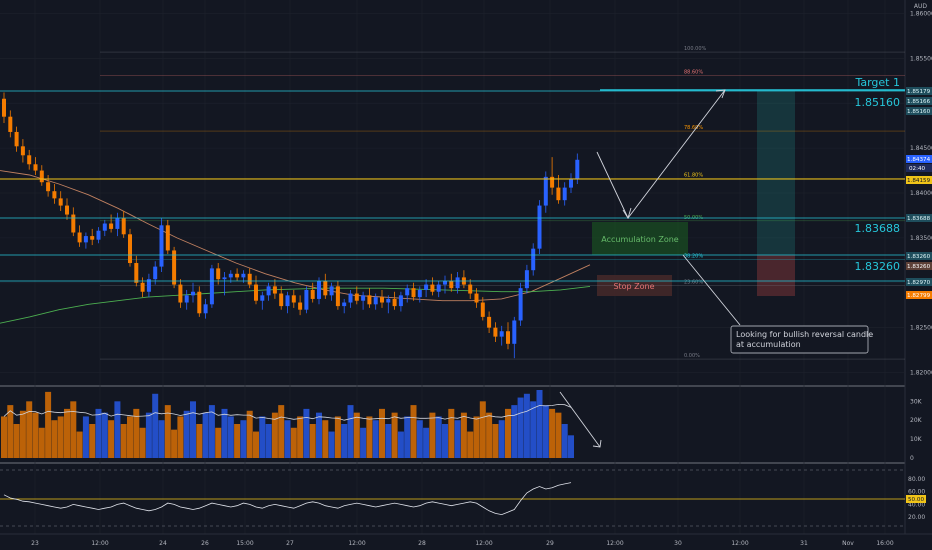 Image resolution: width=932 pixels, height=550 pixels. I want to click on flag-tp-bg, so click(919, 111).